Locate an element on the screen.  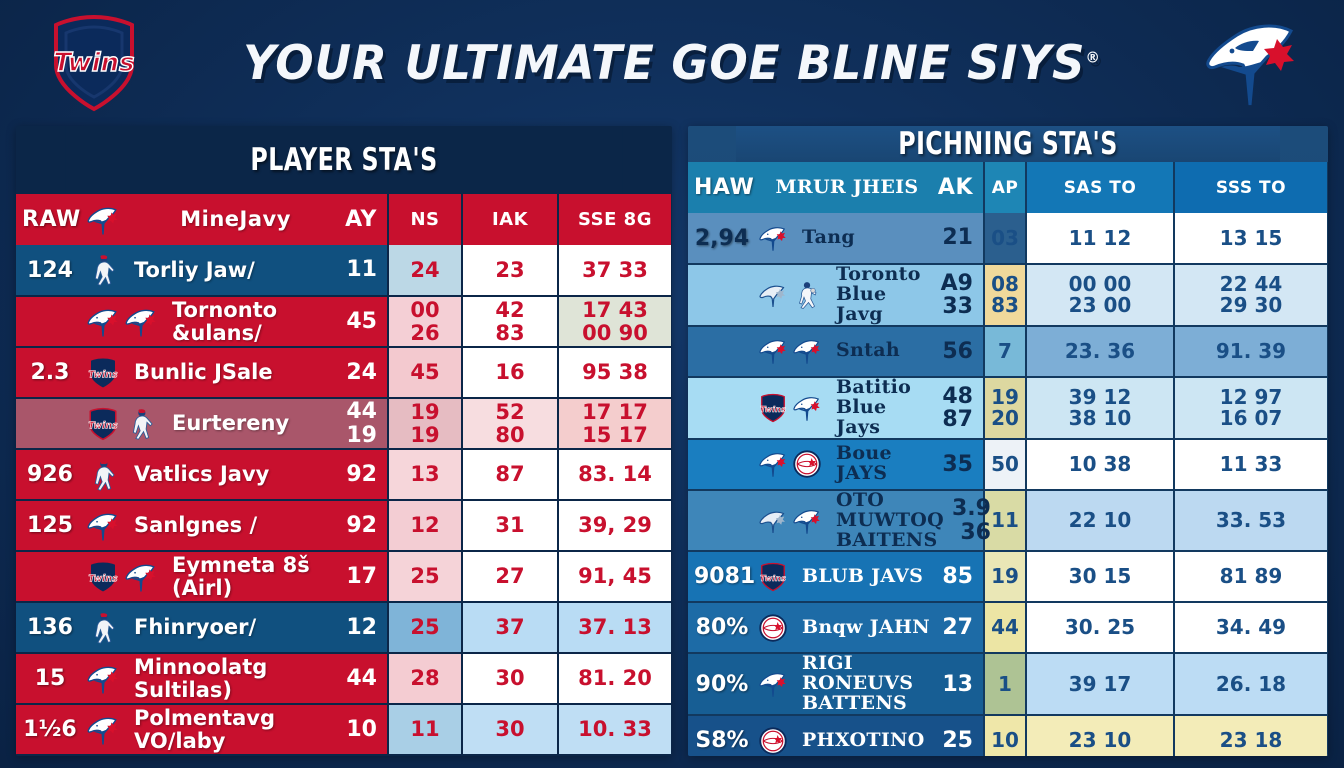
pitcher-cell: Boue JAYS 35 is located at coordinates (836, 464).